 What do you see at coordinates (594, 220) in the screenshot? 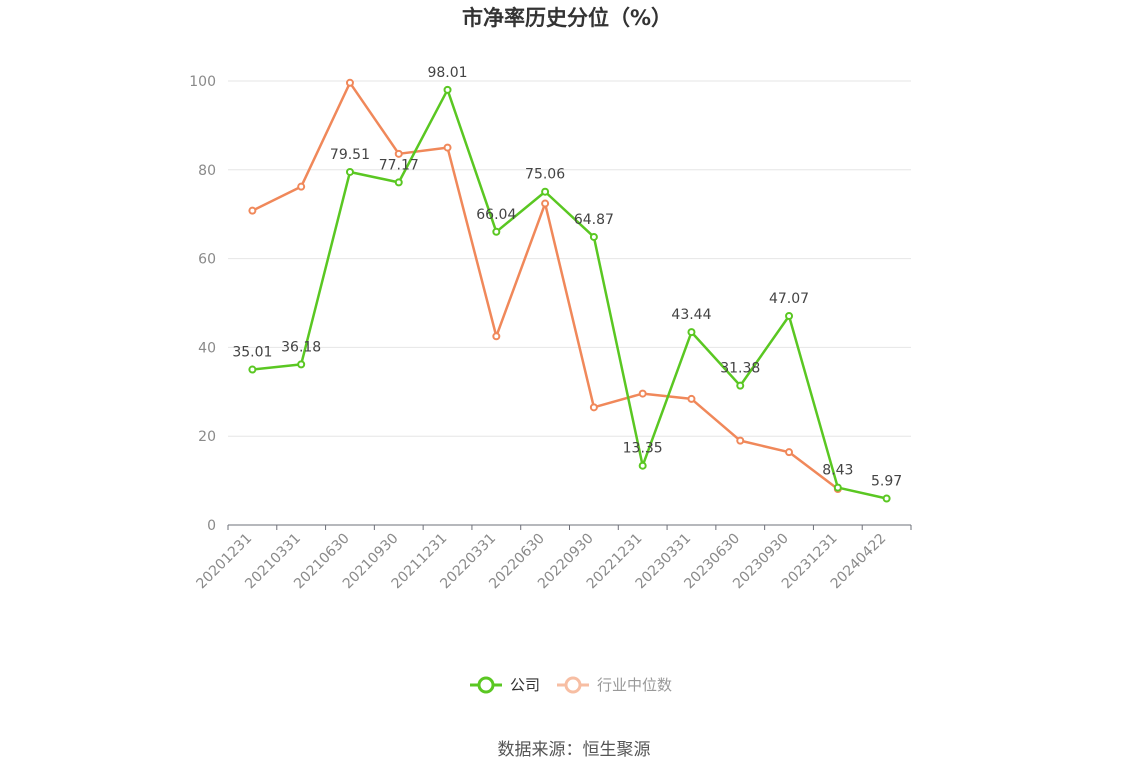
I see `data-label: 64.87` at bounding box center [594, 220].